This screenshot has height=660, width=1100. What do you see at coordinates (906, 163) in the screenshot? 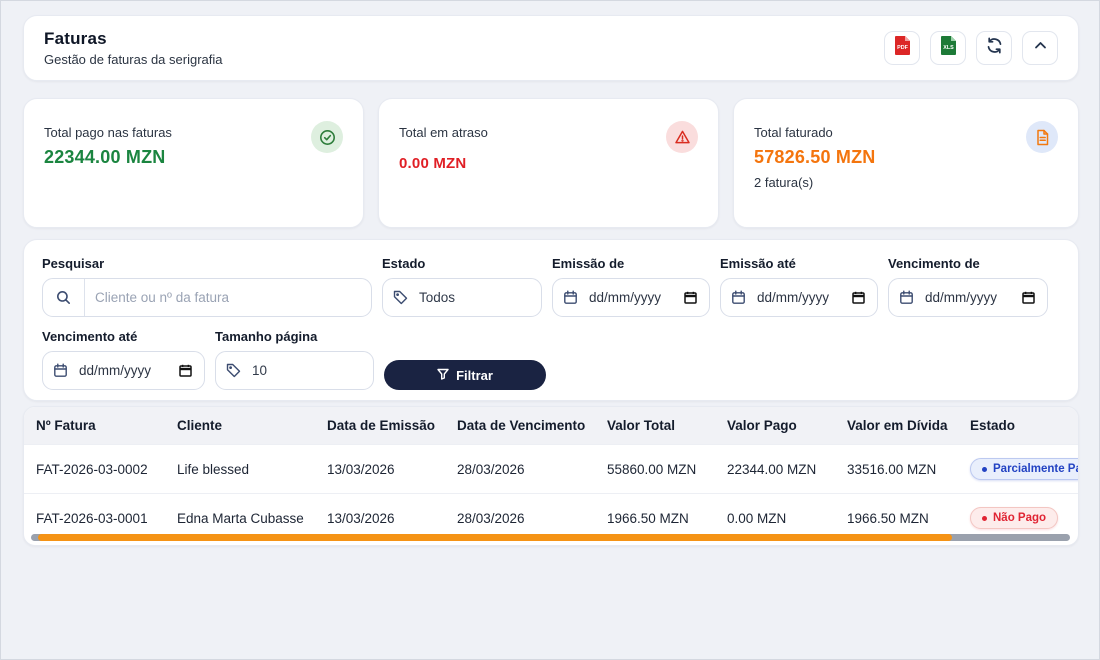
I see `card-total-faturado: Total faturado 57826.50 MZN 2 fatura(s)` at bounding box center [906, 163].